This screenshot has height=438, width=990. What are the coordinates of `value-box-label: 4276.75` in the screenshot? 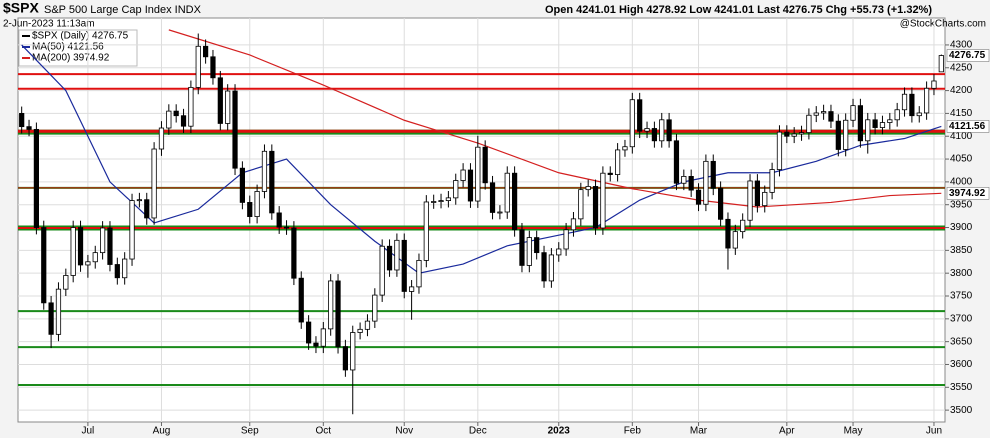 It's located at (967, 55).